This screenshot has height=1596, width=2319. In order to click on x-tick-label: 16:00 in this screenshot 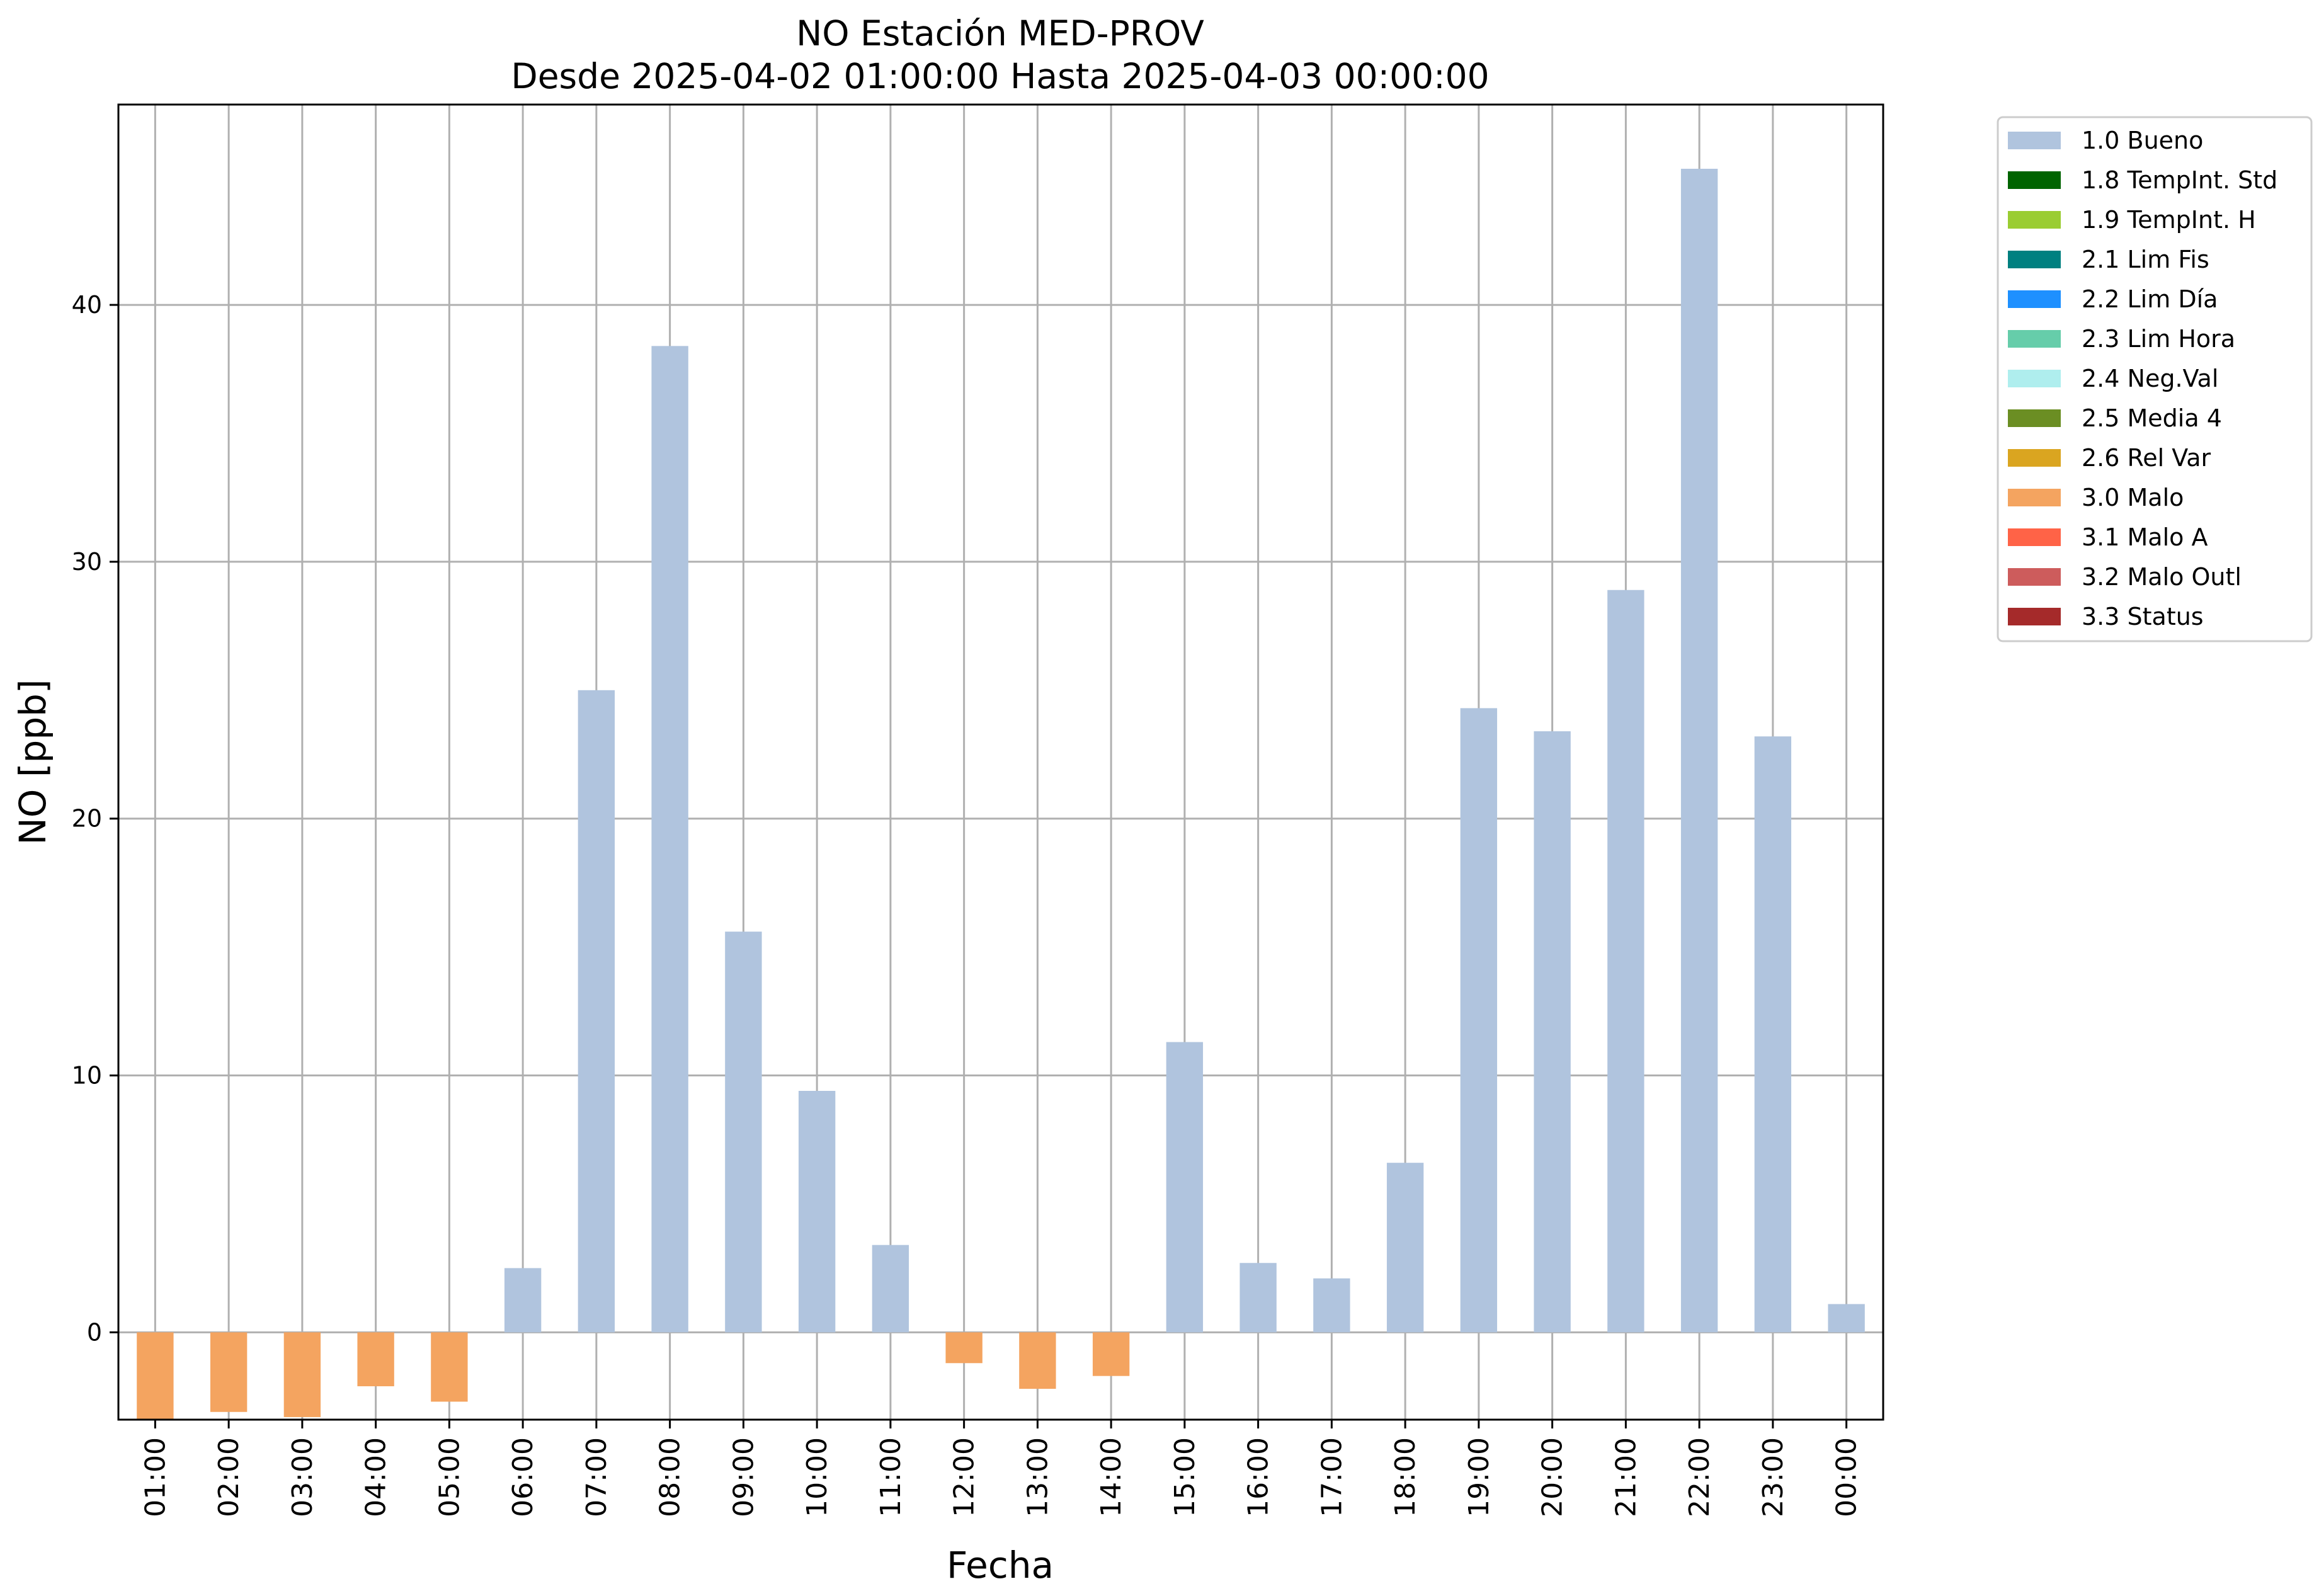, I will do `click(1259, 1477)`.